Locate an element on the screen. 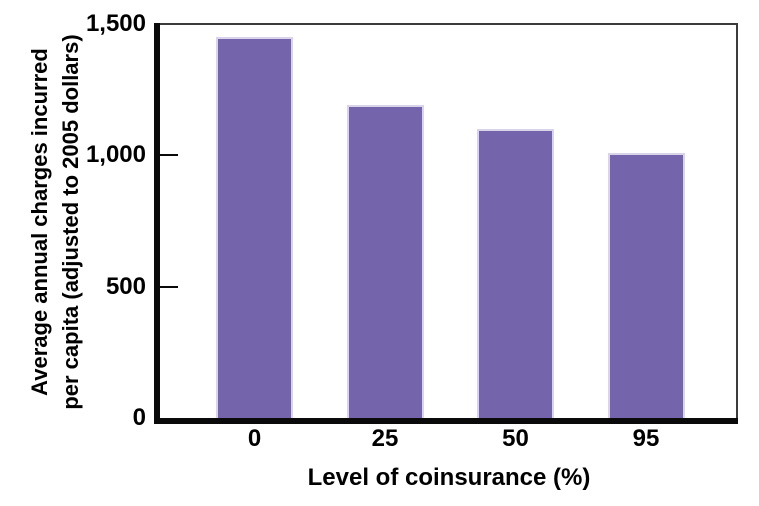 The image size is (759, 506). plot-frame-top is located at coordinates (449, 24).